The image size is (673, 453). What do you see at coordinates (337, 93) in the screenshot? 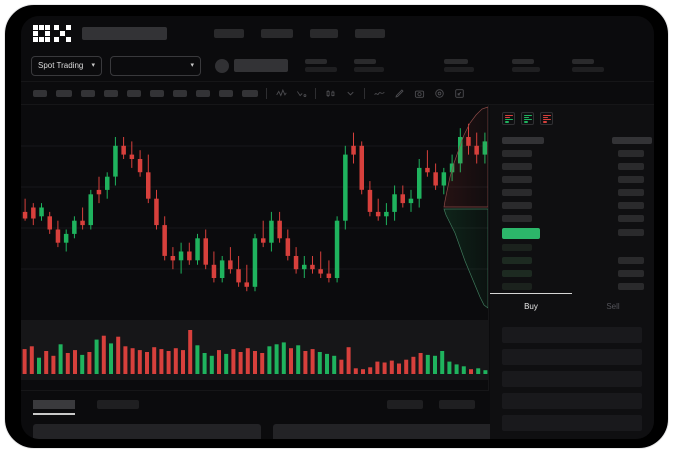
I see `chart-toolbar` at bounding box center [337, 93].